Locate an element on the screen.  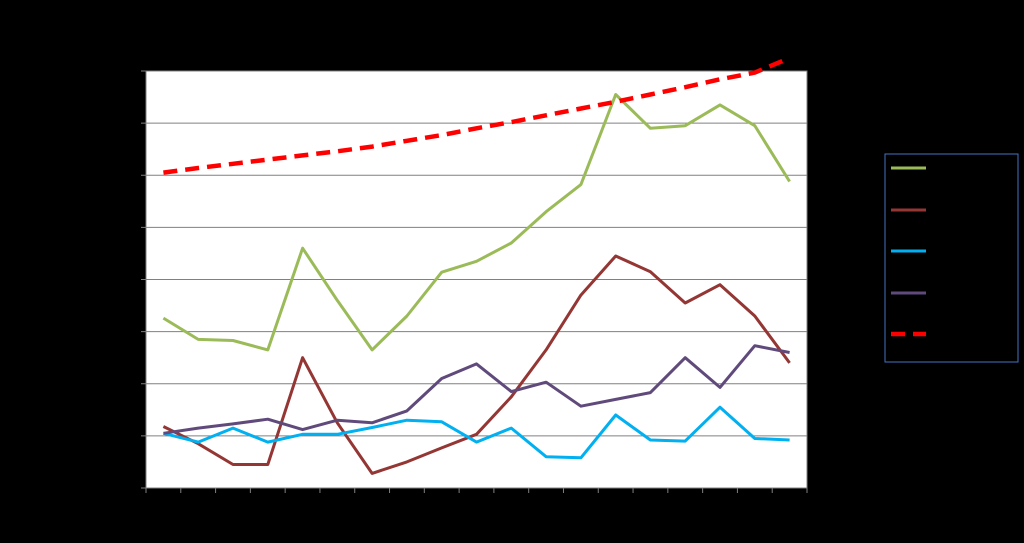
legend-box is located at coordinates (951, 258).